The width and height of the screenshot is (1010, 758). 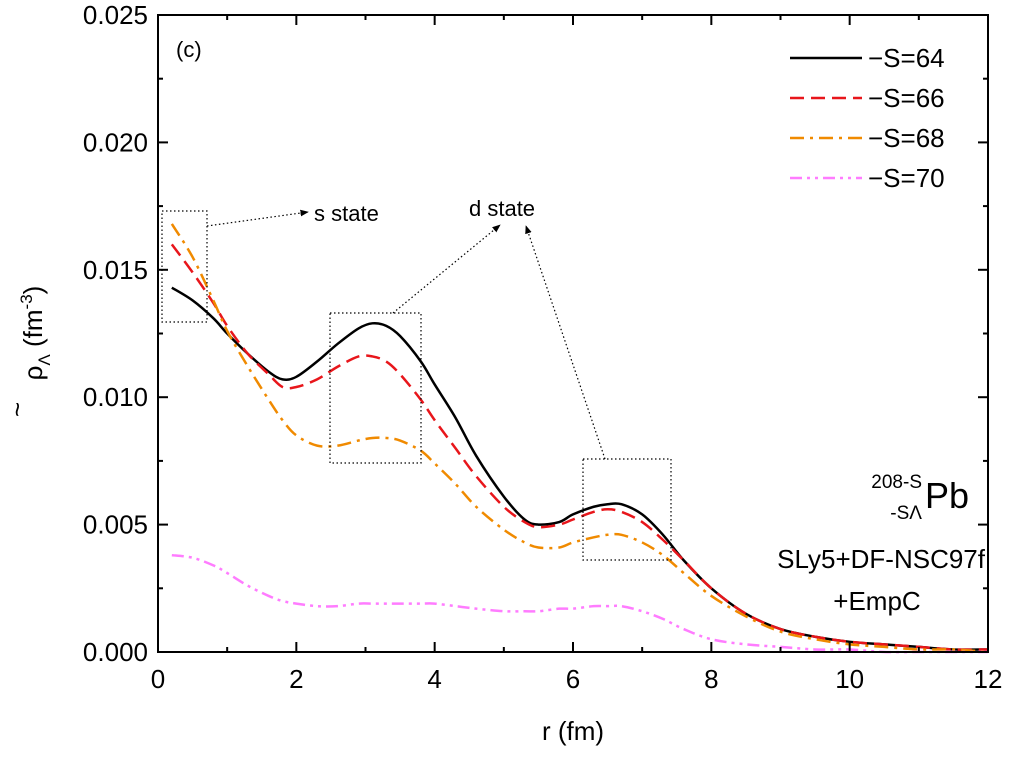 I want to click on nucleus-sub-label: -SΛ, so click(x=906, y=513).